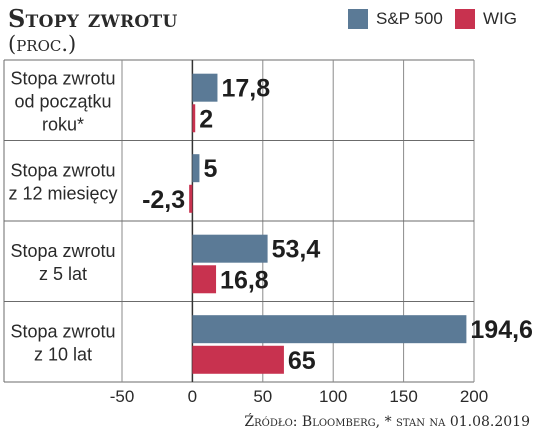 This screenshot has height=432, width=536. Describe the element at coordinates (93, 18) in the screenshot. I see `chart-title: Stopy zwrotu` at that location.